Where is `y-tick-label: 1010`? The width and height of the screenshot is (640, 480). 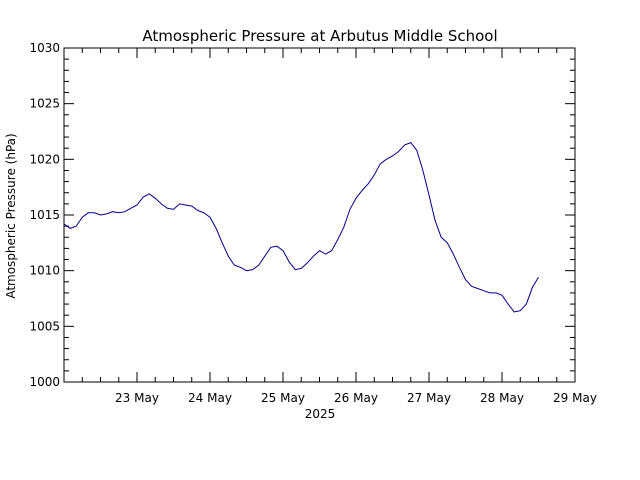 y-tick-label: 1010 is located at coordinates (44, 271).